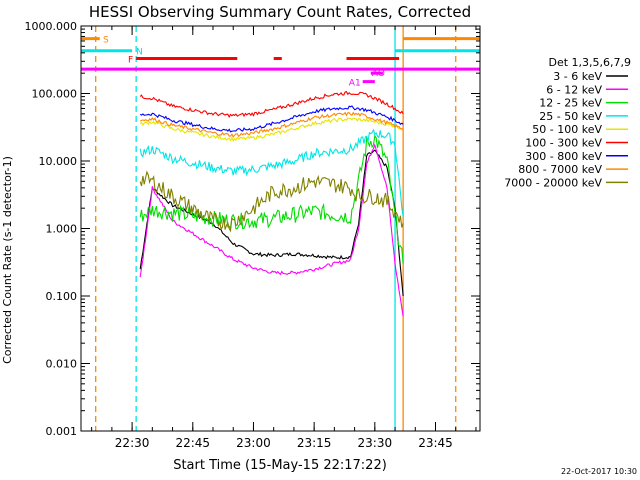 Image resolution: width=640 pixels, height=480 pixels. Describe the element at coordinates (253, 443) in the screenshot. I see `x-tick-label: 23:00` at that location.